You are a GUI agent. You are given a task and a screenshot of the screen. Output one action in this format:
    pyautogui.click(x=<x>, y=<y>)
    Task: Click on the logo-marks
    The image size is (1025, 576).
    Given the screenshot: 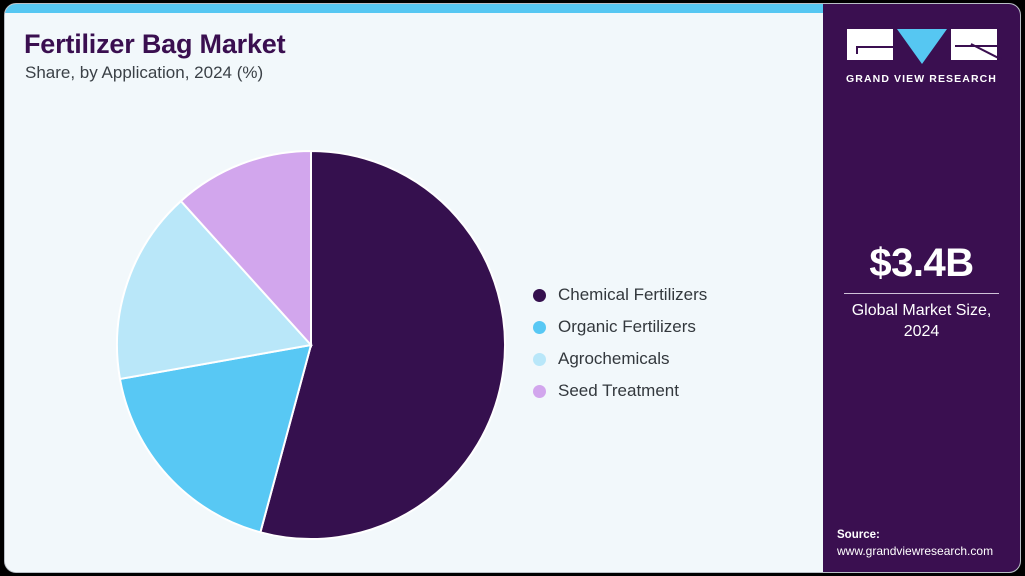 What is the action you would take?
    pyautogui.click(x=921, y=46)
    